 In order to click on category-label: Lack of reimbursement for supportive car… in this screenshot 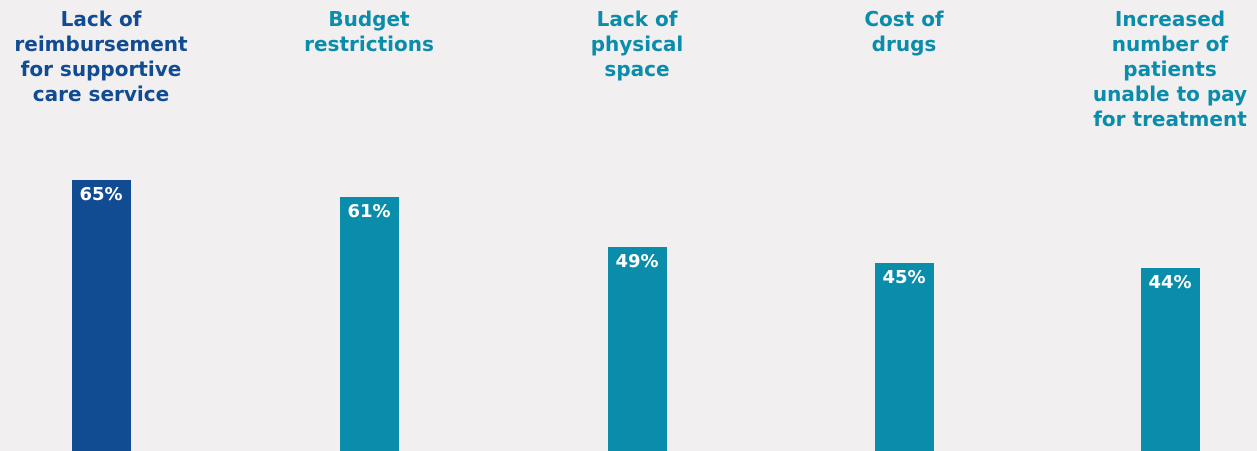, I will do `click(101, 56)`.